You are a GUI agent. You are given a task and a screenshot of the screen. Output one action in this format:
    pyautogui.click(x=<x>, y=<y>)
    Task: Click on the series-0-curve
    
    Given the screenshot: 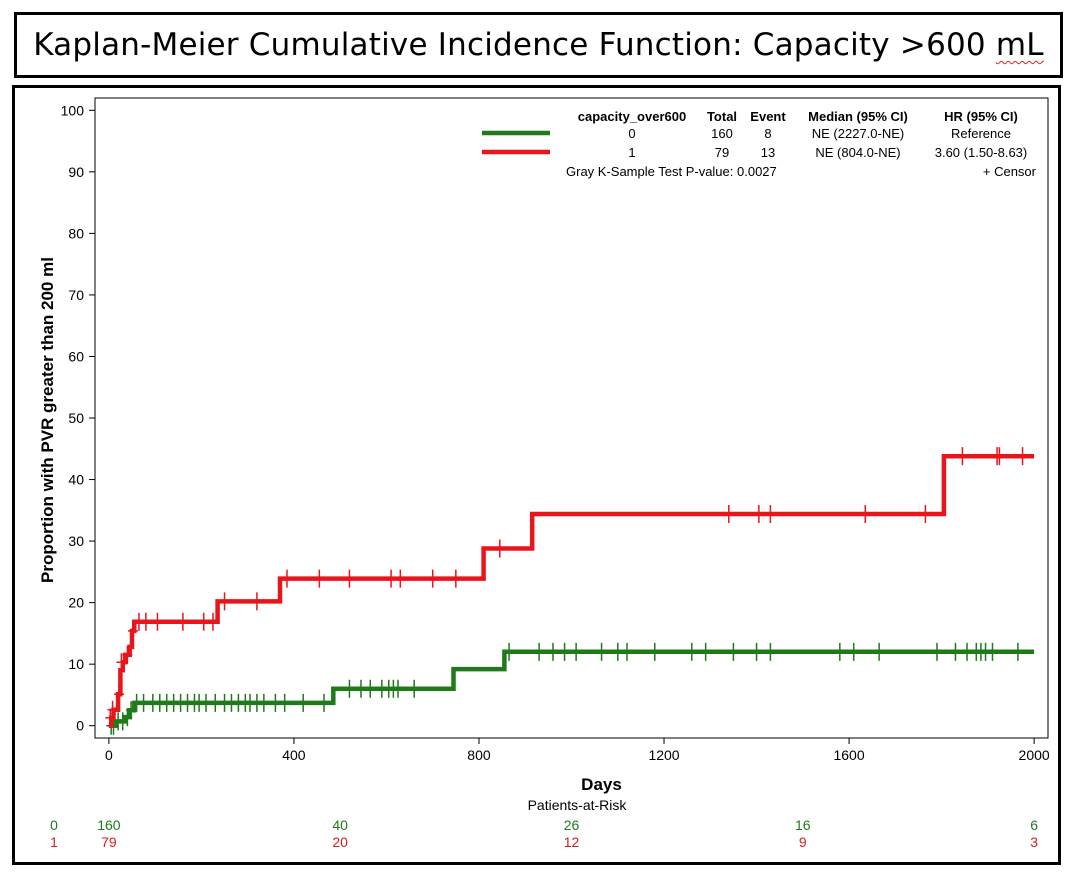 What is the action you would take?
    pyautogui.click(x=571, y=688)
    